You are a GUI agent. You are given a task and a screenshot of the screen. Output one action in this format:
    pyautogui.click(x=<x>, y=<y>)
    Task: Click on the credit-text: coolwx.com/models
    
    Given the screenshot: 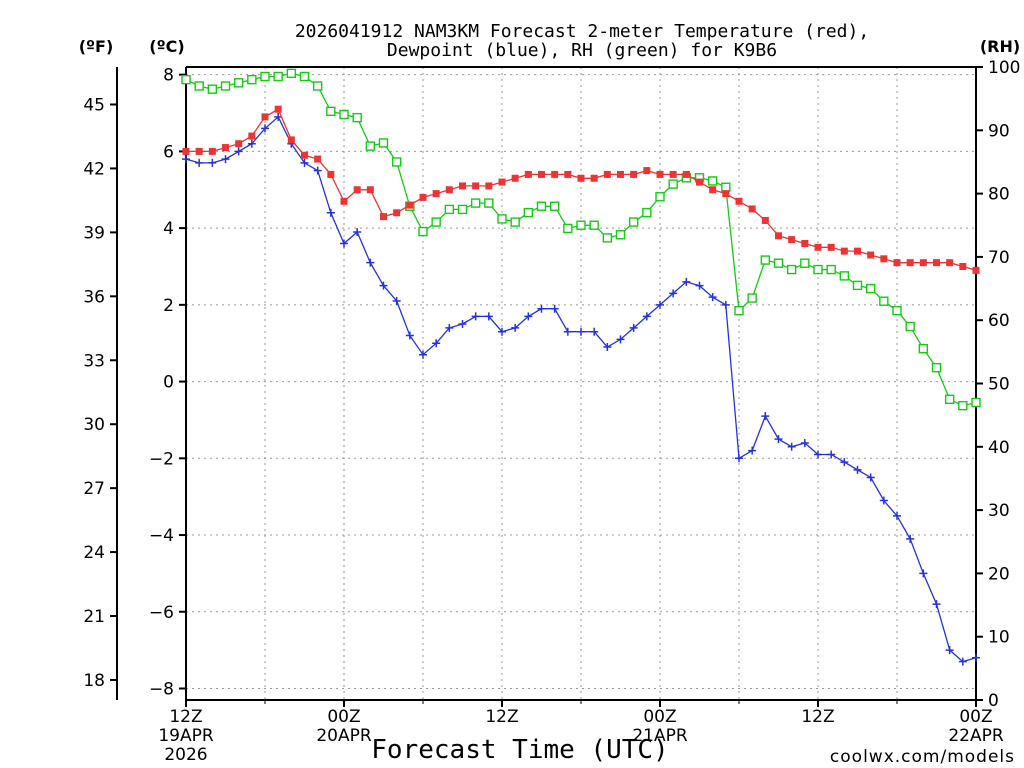 What is the action you would take?
    pyautogui.click(x=922, y=757)
    